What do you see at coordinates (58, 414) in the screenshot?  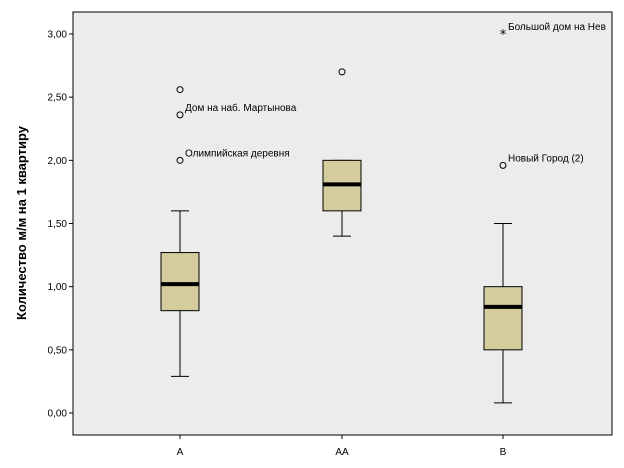 I see `y-tick-label: 0,00` at bounding box center [58, 414].